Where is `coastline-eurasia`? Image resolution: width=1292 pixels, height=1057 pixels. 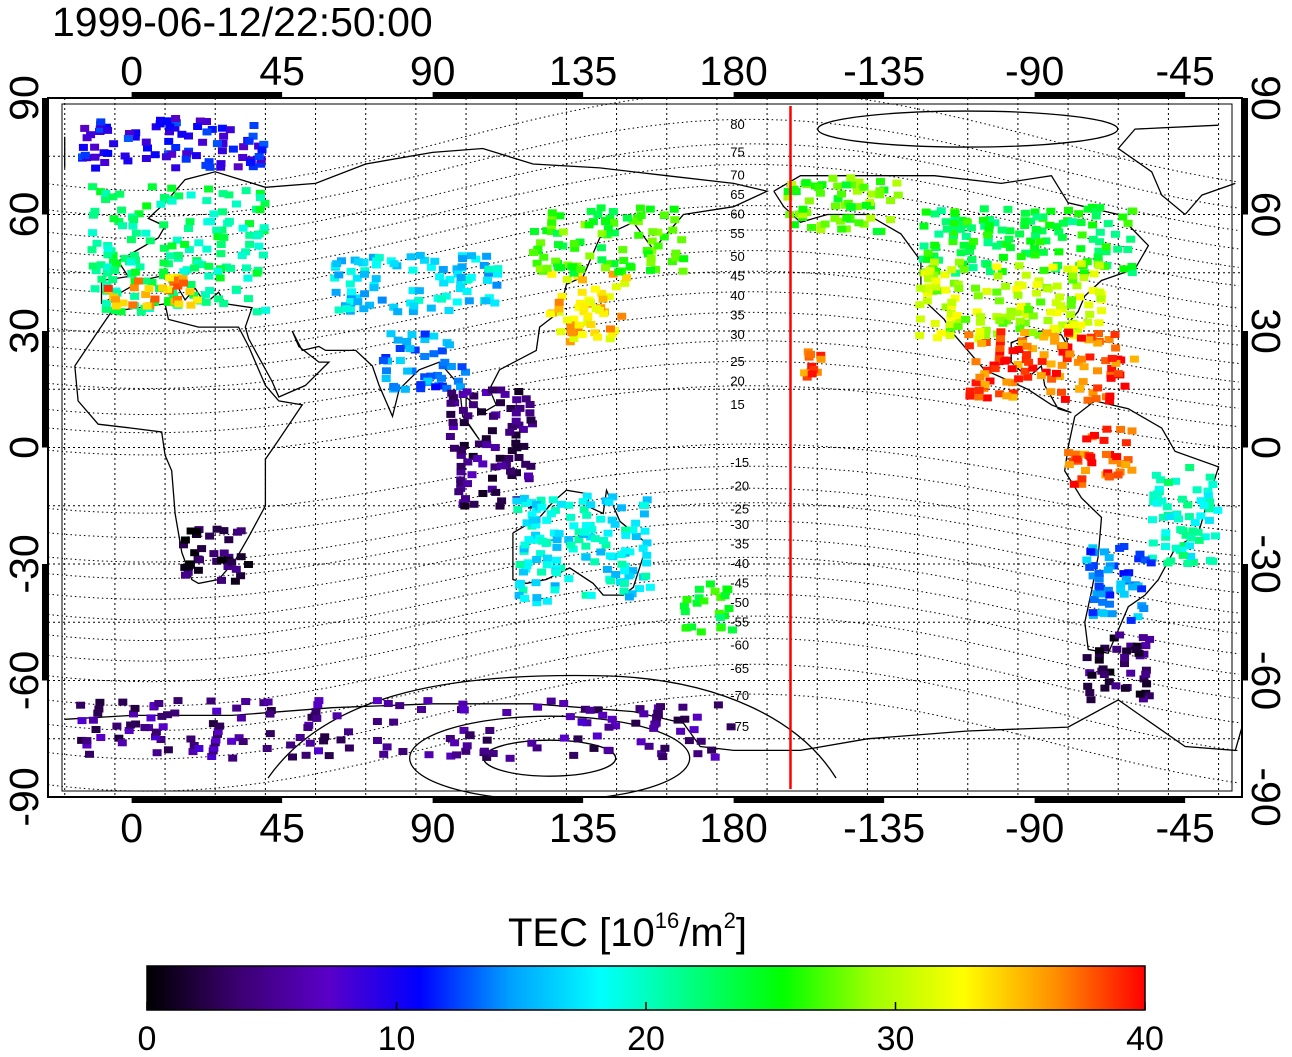
coastline-eurasia is located at coordinates (435, 294).